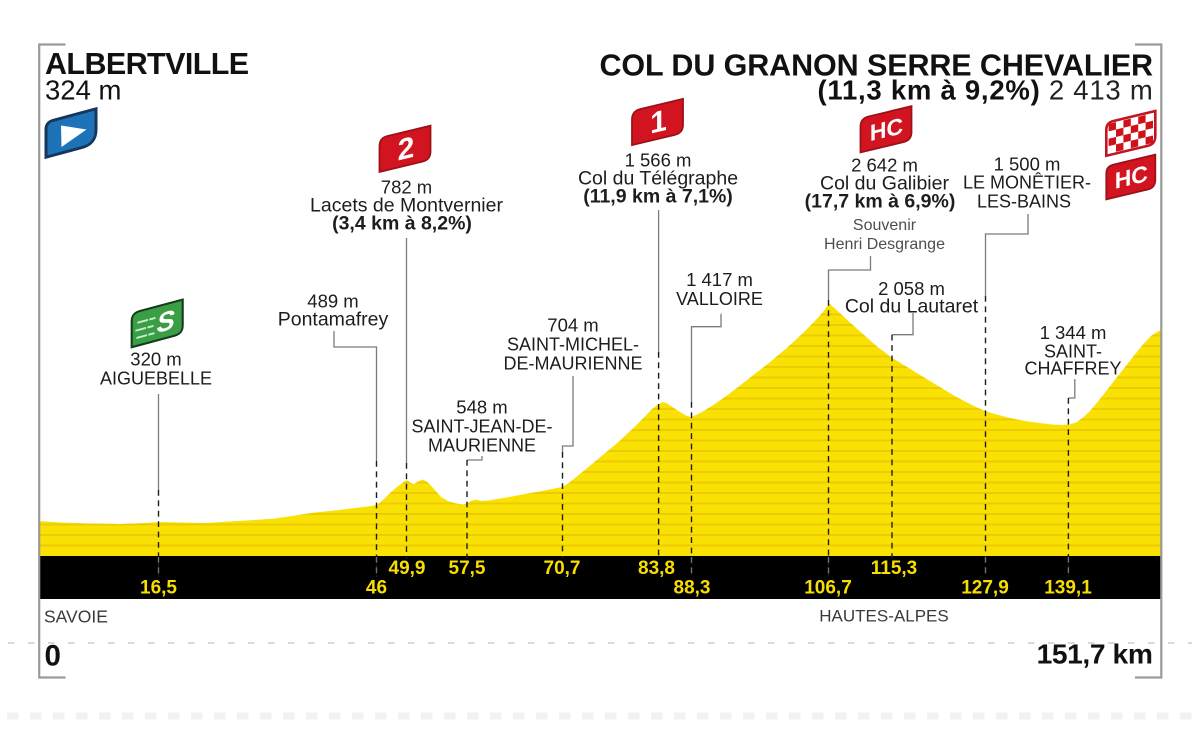 This screenshot has height=729, width=1200. What do you see at coordinates (573, 345) in the screenshot?
I see `svg-text: SAINT-MICHEL-` at bounding box center [573, 345].